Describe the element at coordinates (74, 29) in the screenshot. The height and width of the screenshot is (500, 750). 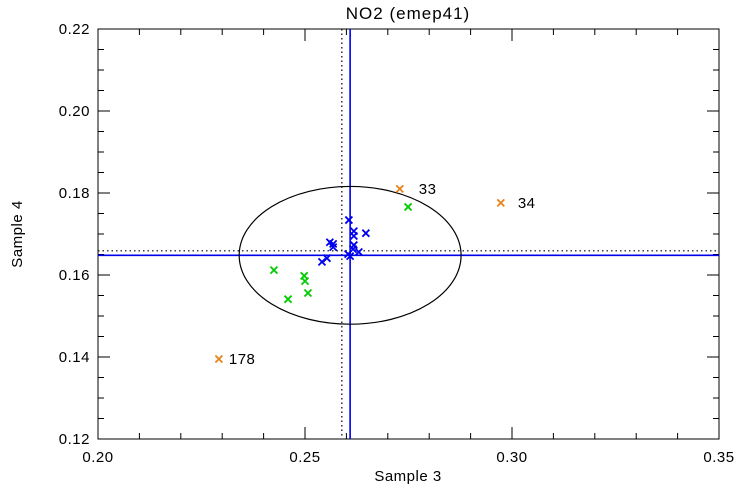
I see `y-tick-label: 0.22` at that location.